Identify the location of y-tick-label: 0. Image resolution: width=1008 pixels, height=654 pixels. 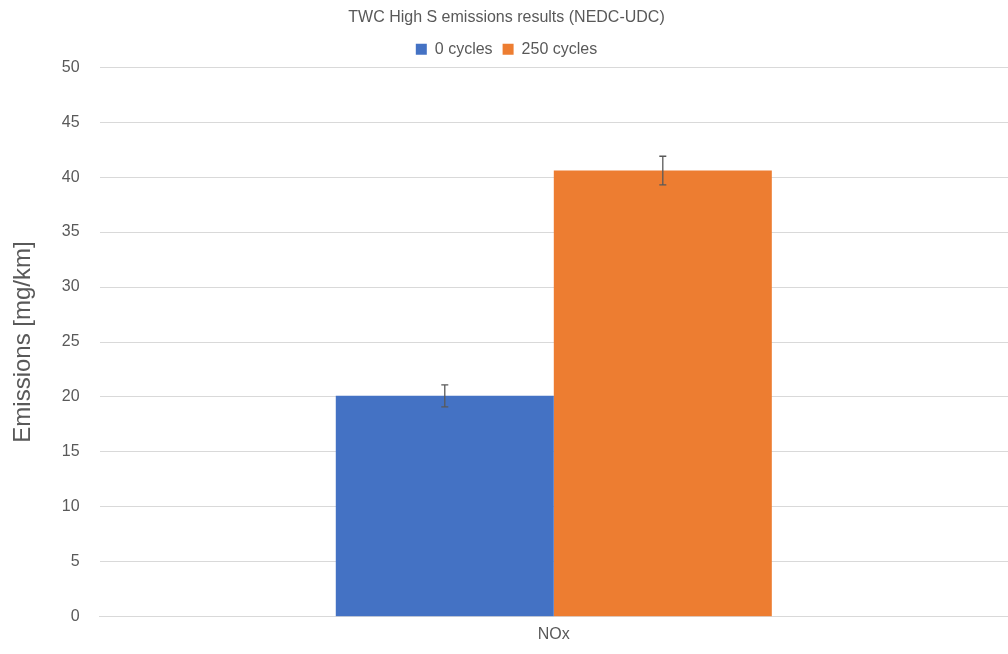
(75, 616).